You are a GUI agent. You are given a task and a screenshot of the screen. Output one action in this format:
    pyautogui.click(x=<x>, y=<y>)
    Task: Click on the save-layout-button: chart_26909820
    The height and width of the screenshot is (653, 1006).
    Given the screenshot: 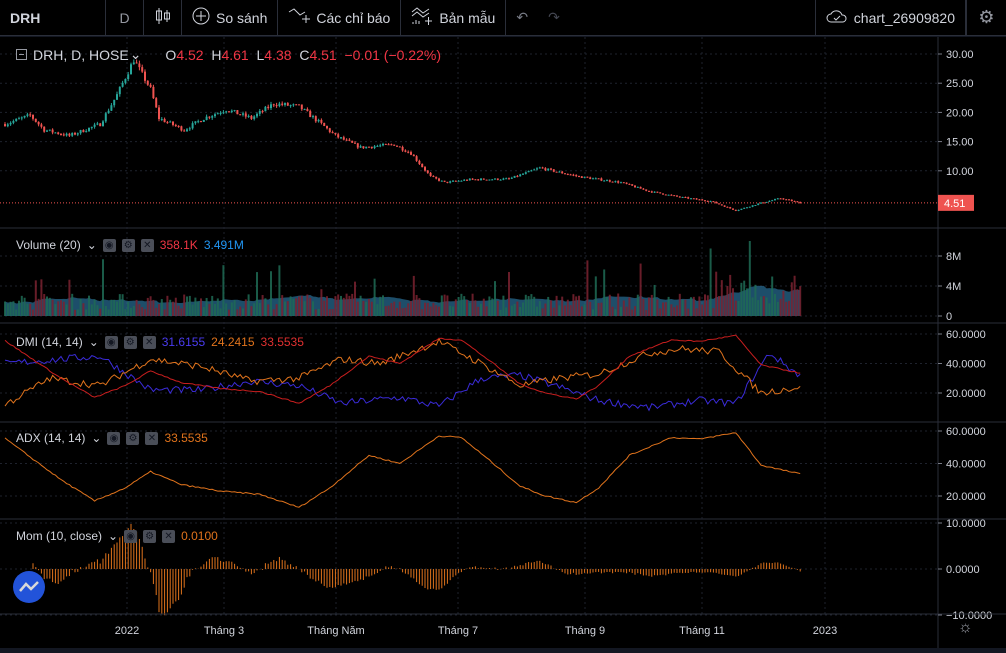 What is the action you would take?
    pyautogui.click(x=890, y=18)
    